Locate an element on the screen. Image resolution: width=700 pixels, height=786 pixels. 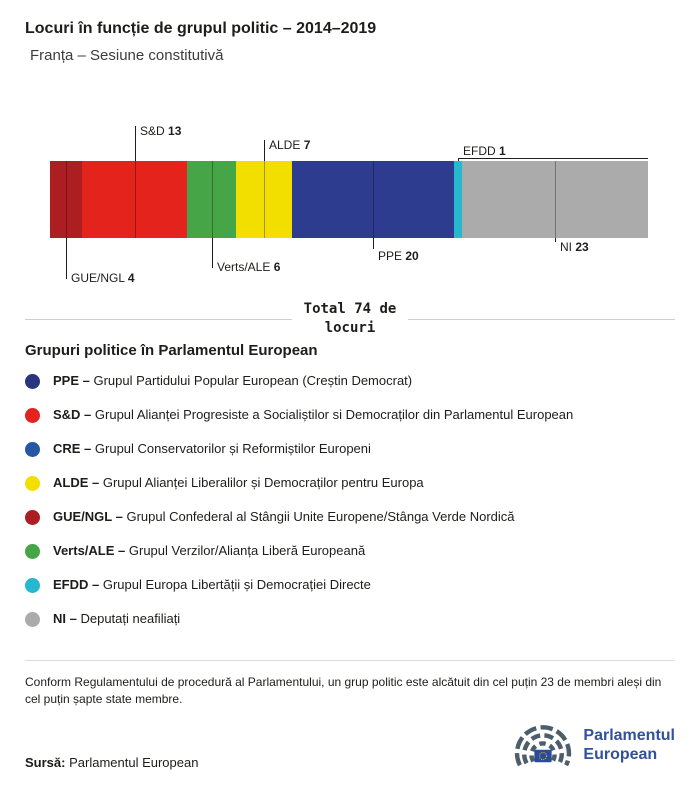
bar-segment-efdd is located at coordinates (458, 199).